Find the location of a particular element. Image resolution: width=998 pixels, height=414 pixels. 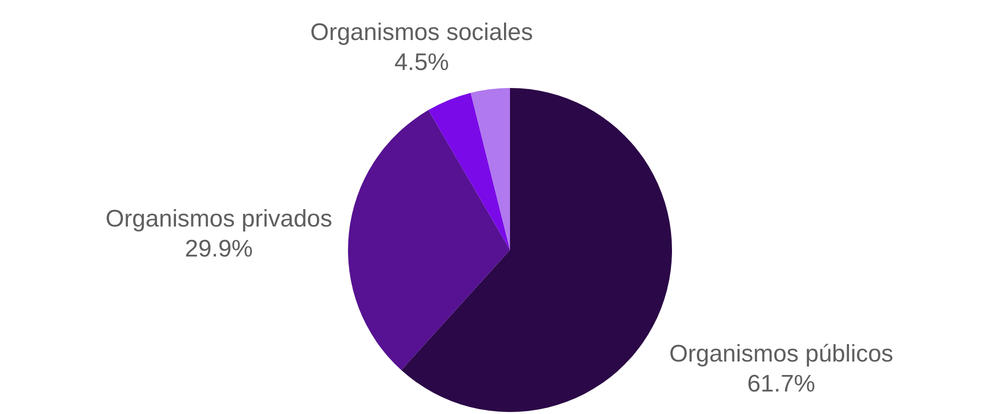

slice-label: Organismos públicos is located at coordinates (781, 354).